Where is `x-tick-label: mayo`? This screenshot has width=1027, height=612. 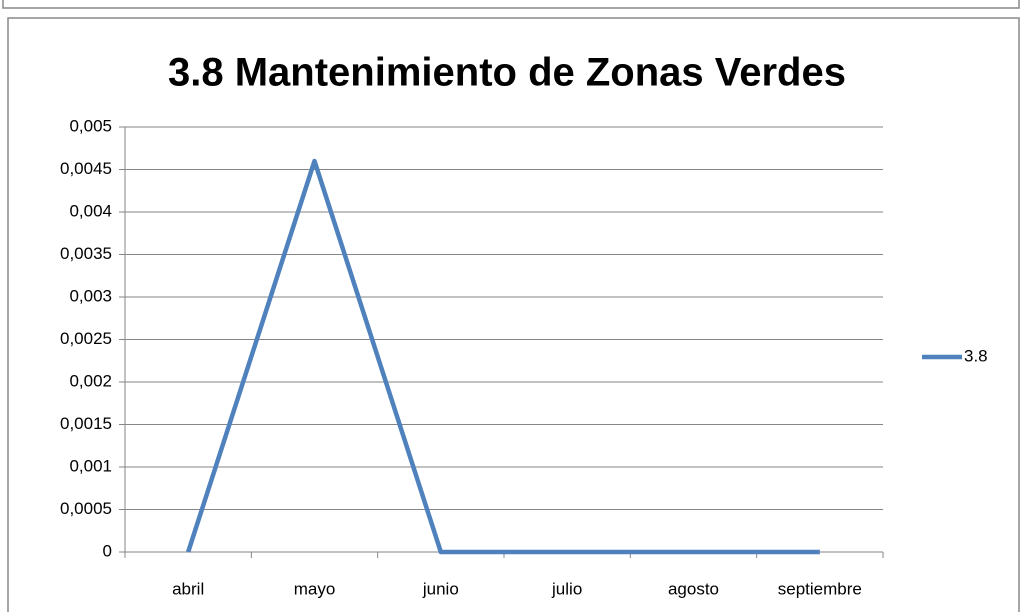
x-tick-label: mayo is located at coordinates (315, 588).